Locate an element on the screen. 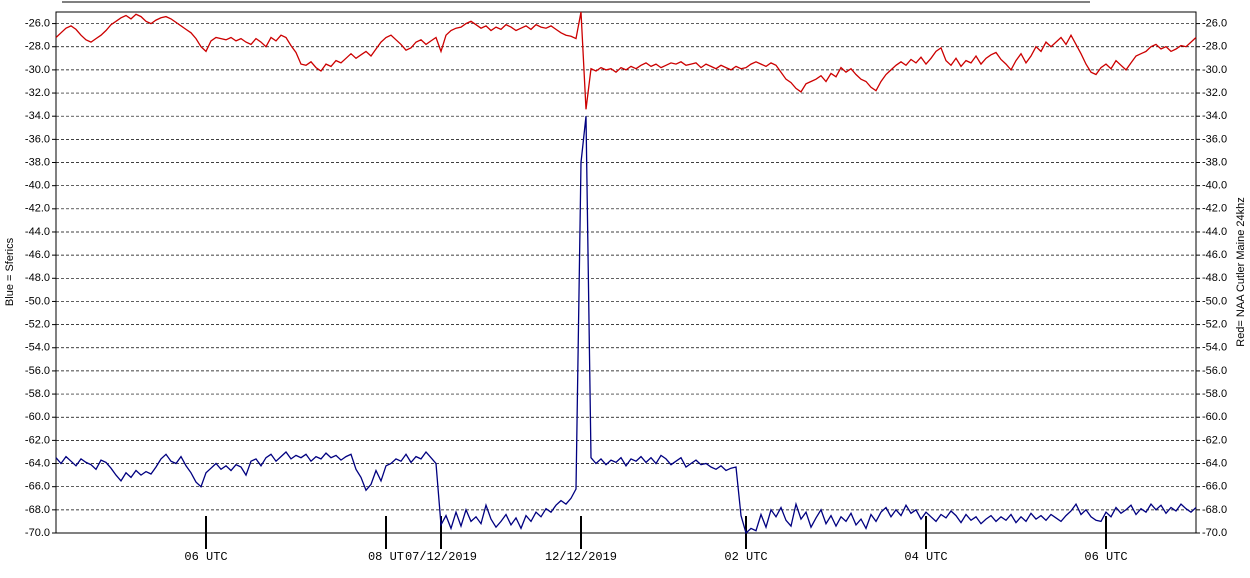  x-tick-label: 12/12/2019 is located at coordinates (581, 557).